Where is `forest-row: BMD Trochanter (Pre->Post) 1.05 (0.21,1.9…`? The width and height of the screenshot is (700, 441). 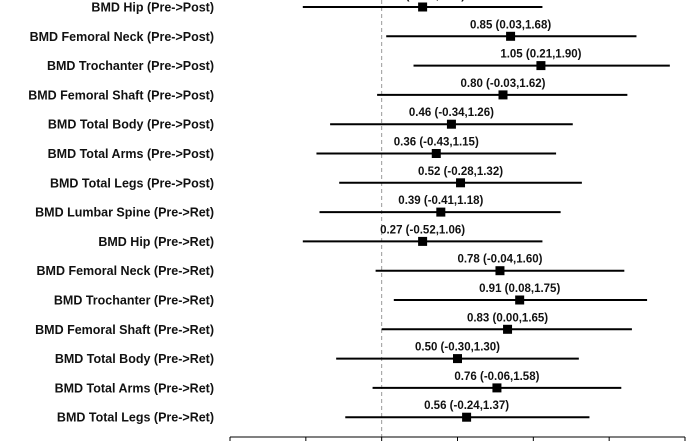
forest-row: BMD Trochanter (Pre->Post) 1.05 (0.21,1.9… is located at coordinates (358, 61).